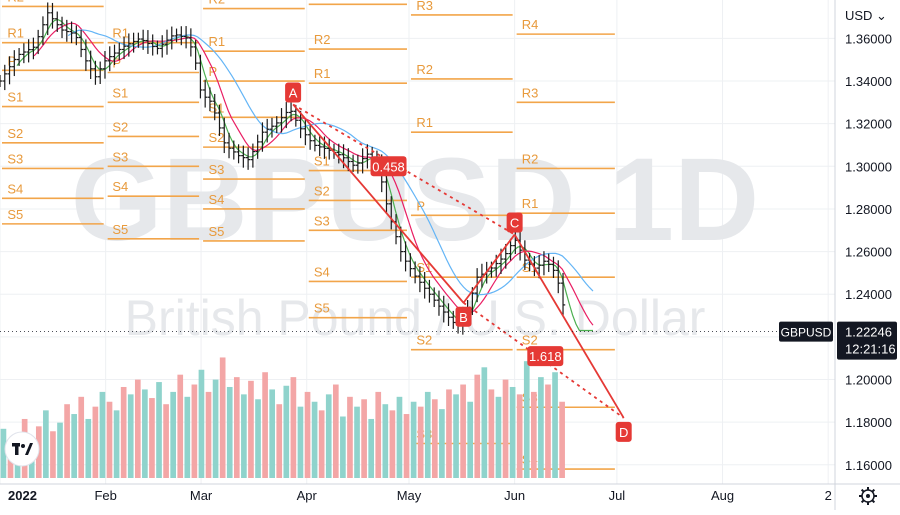 This screenshot has height=515, width=900. I want to click on settings-gear-icon, so click(868, 496).